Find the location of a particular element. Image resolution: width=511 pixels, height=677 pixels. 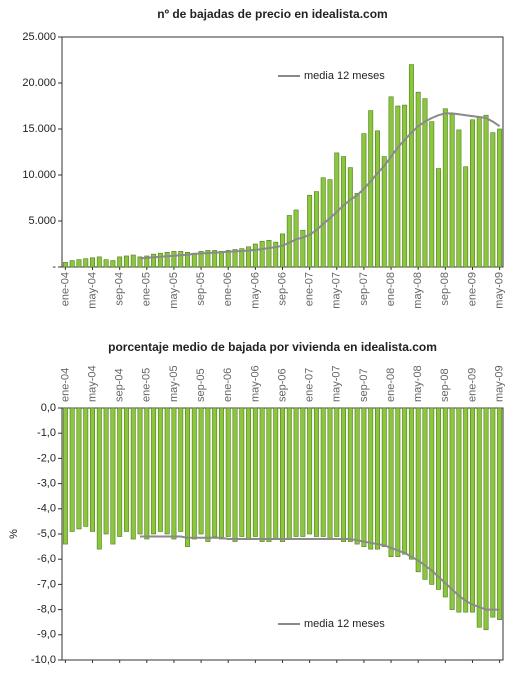

y-tick-label: 15.000 is located at coordinates (39, 129).